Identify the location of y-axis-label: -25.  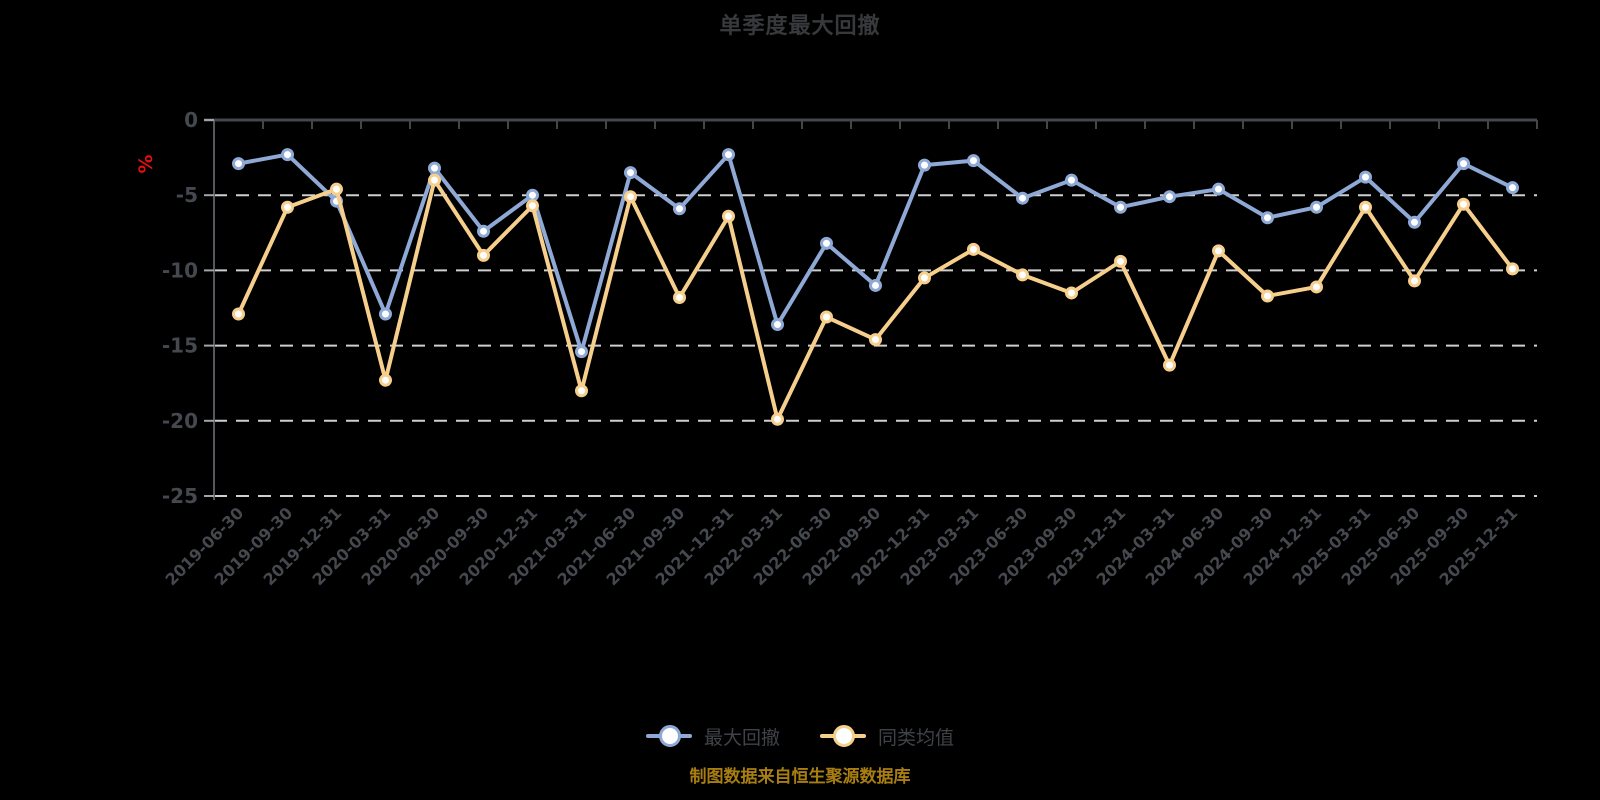
(180, 496).